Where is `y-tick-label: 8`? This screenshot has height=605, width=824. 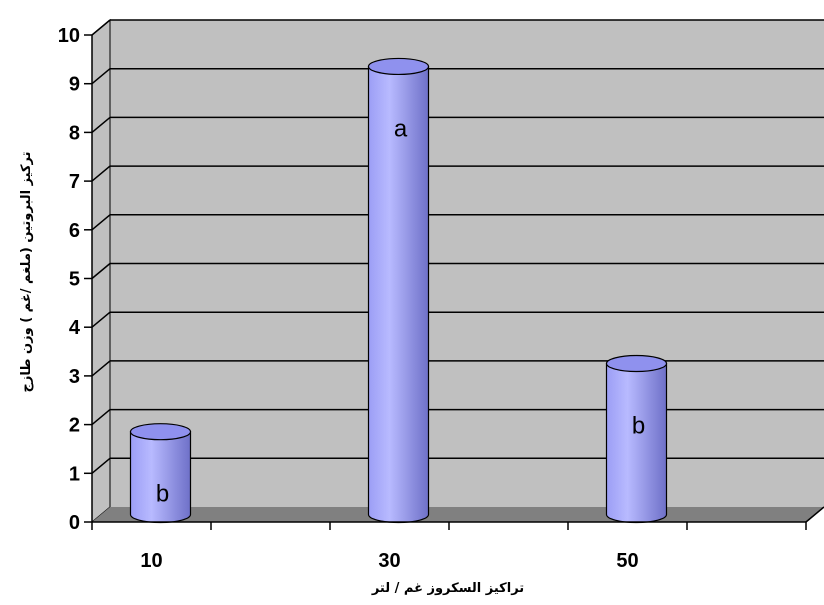
y-tick-label: 8 is located at coordinates (74, 133).